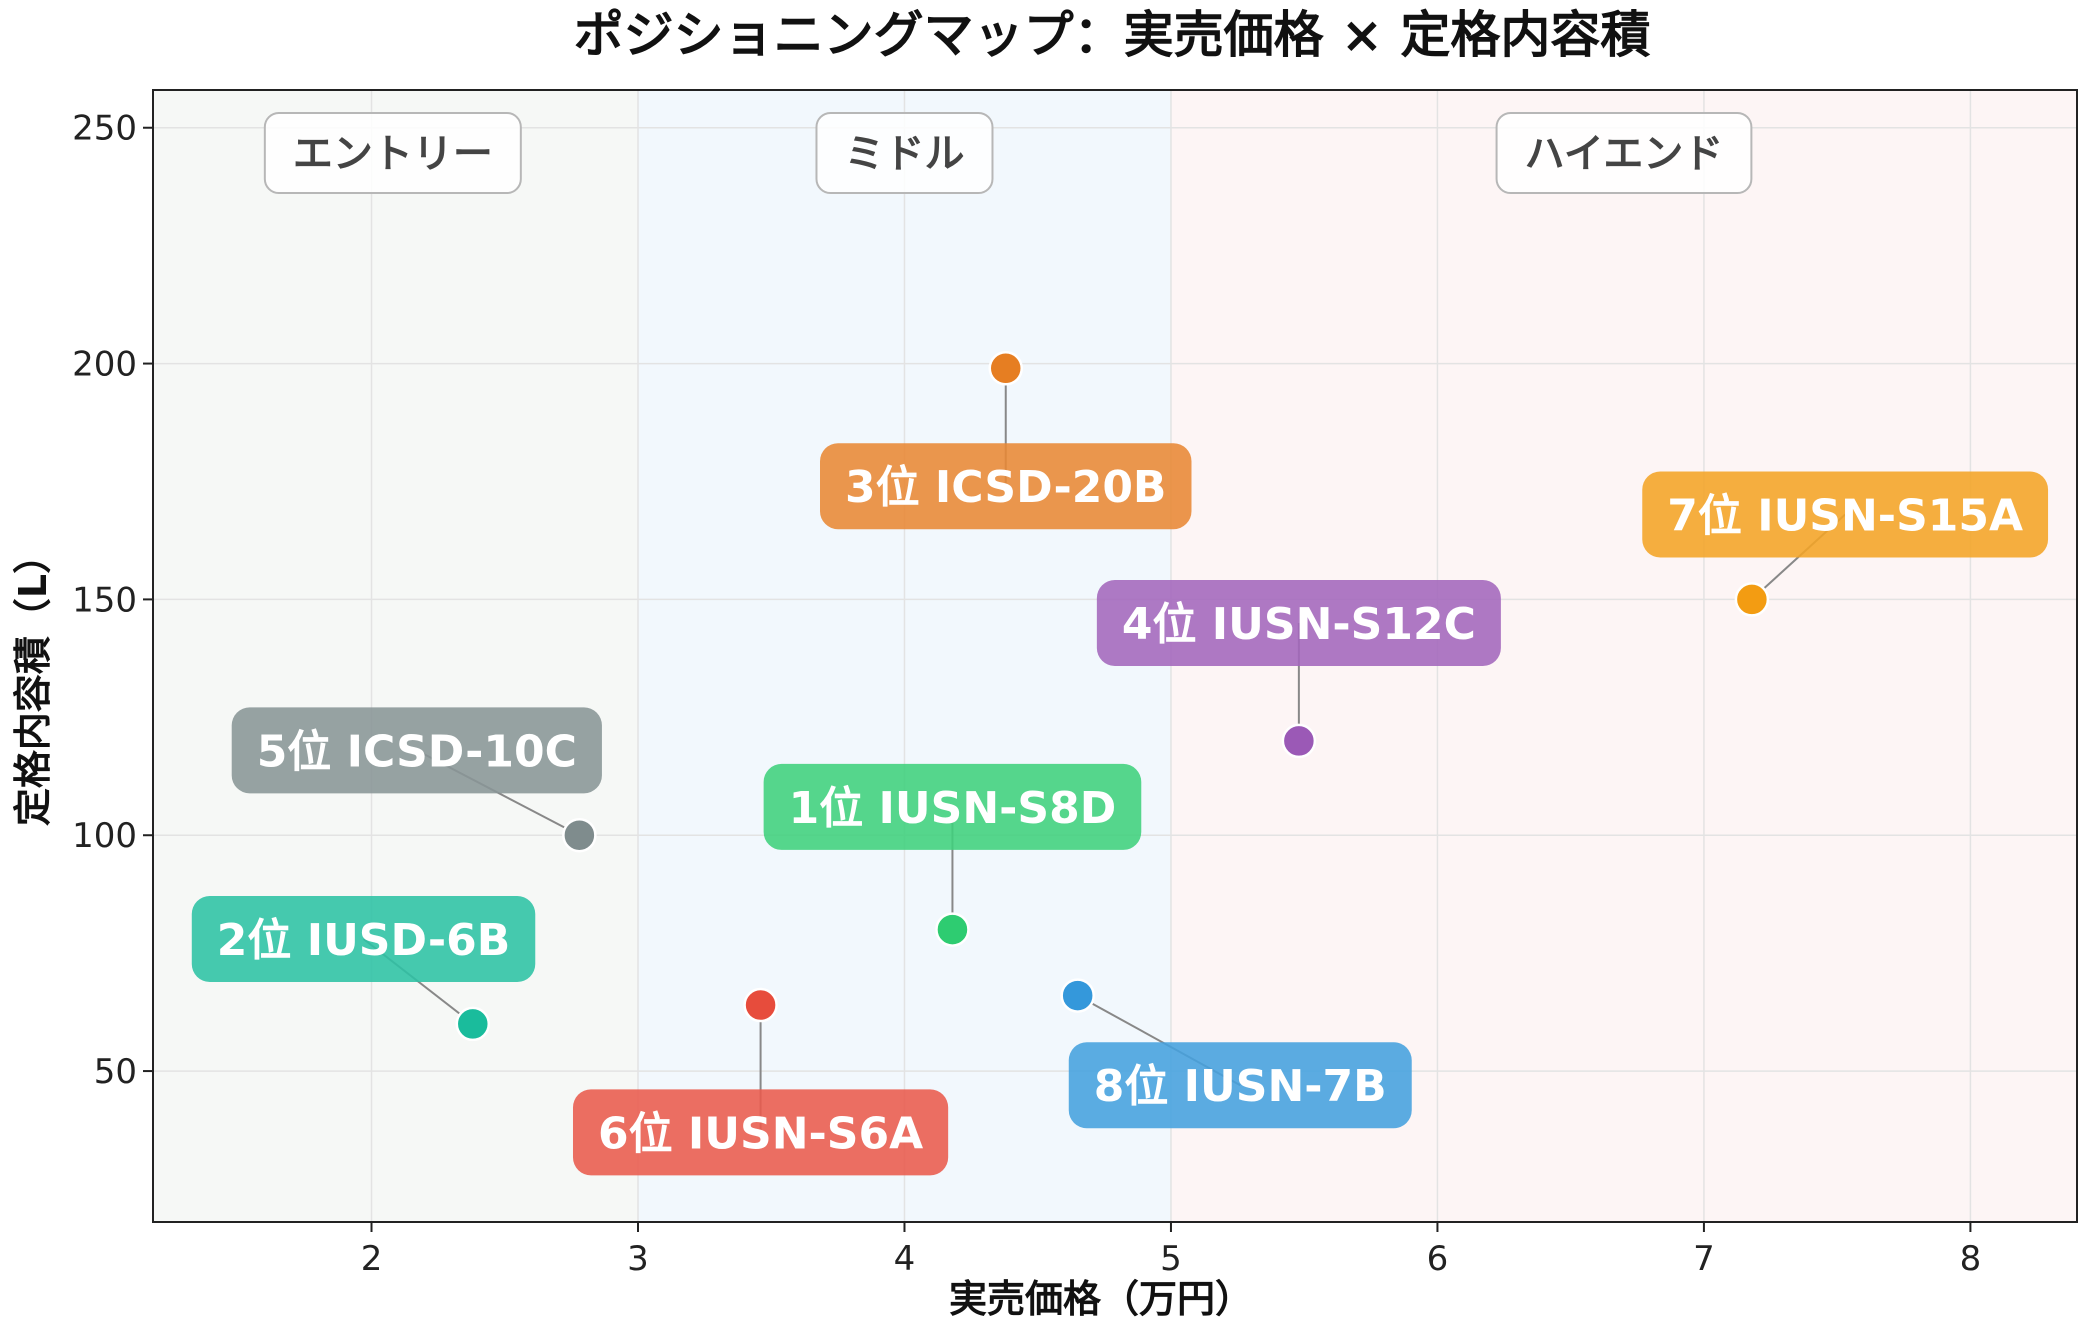  I want to click on point-label-text-4: 4位 IUSN-S12C, so click(1299, 624).